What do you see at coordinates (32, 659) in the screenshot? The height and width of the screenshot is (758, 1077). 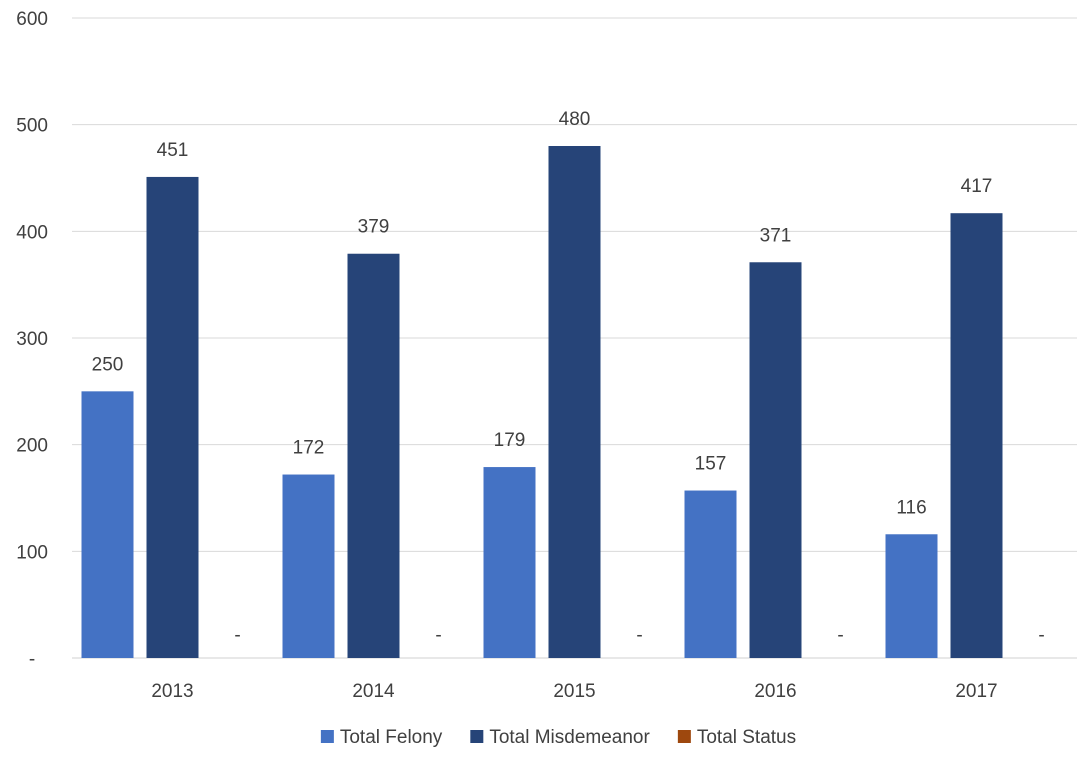 I see `y-tick-label: -` at bounding box center [32, 659].